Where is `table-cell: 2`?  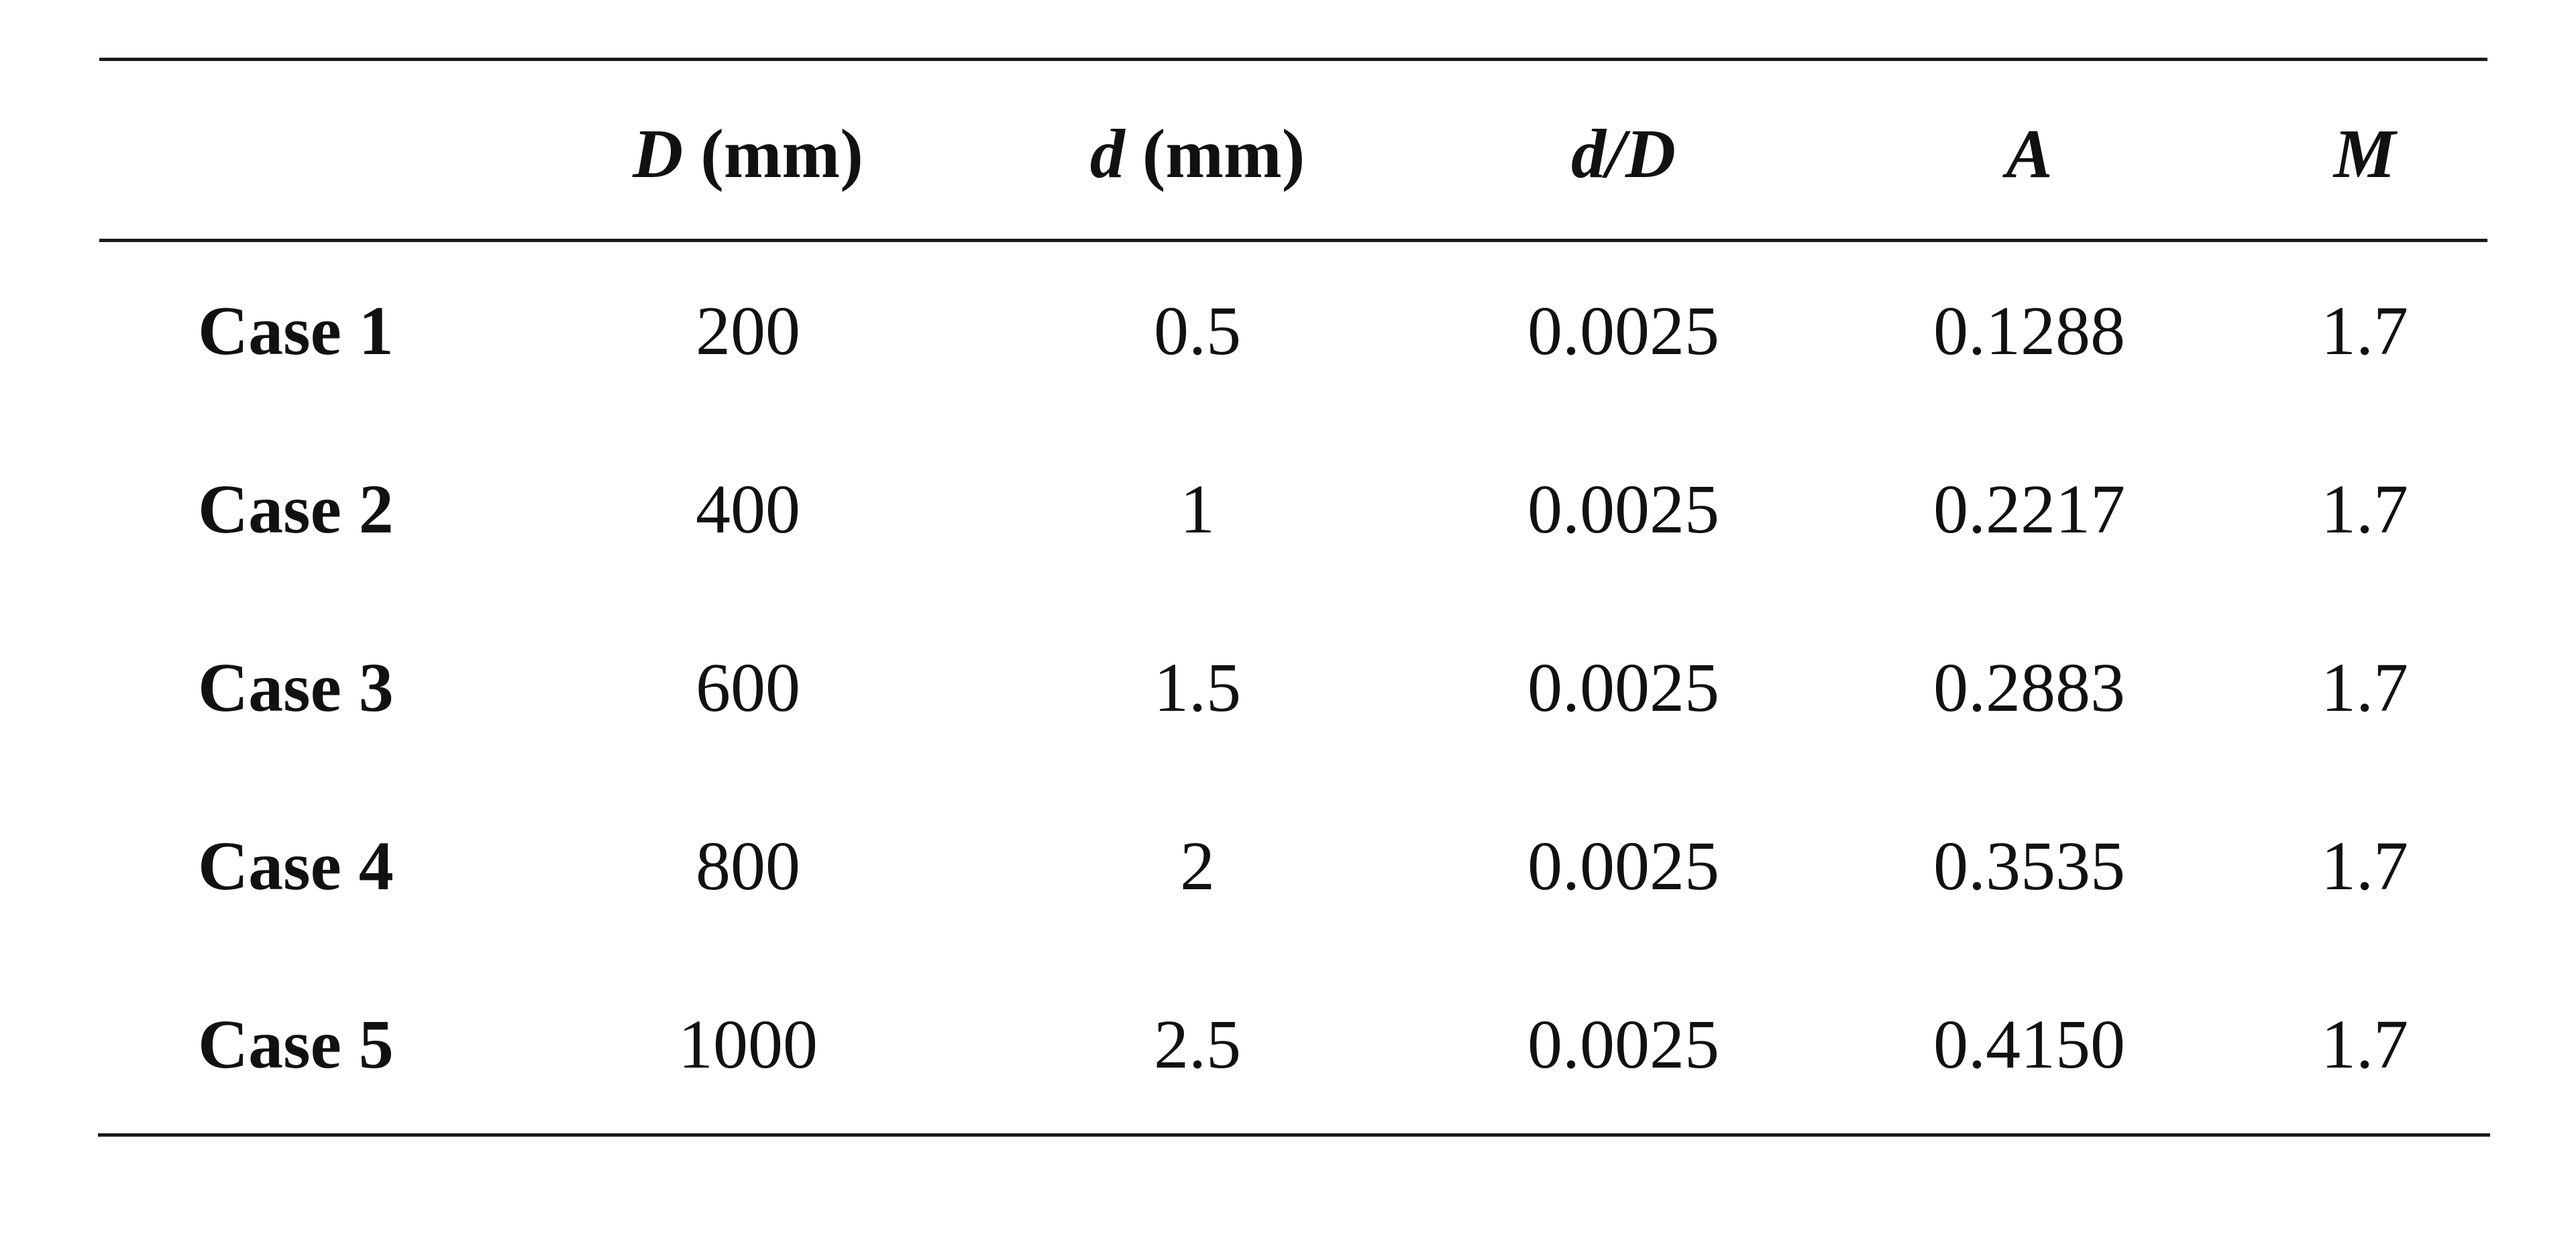
table-cell: 2 is located at coordinates (1197, 866).